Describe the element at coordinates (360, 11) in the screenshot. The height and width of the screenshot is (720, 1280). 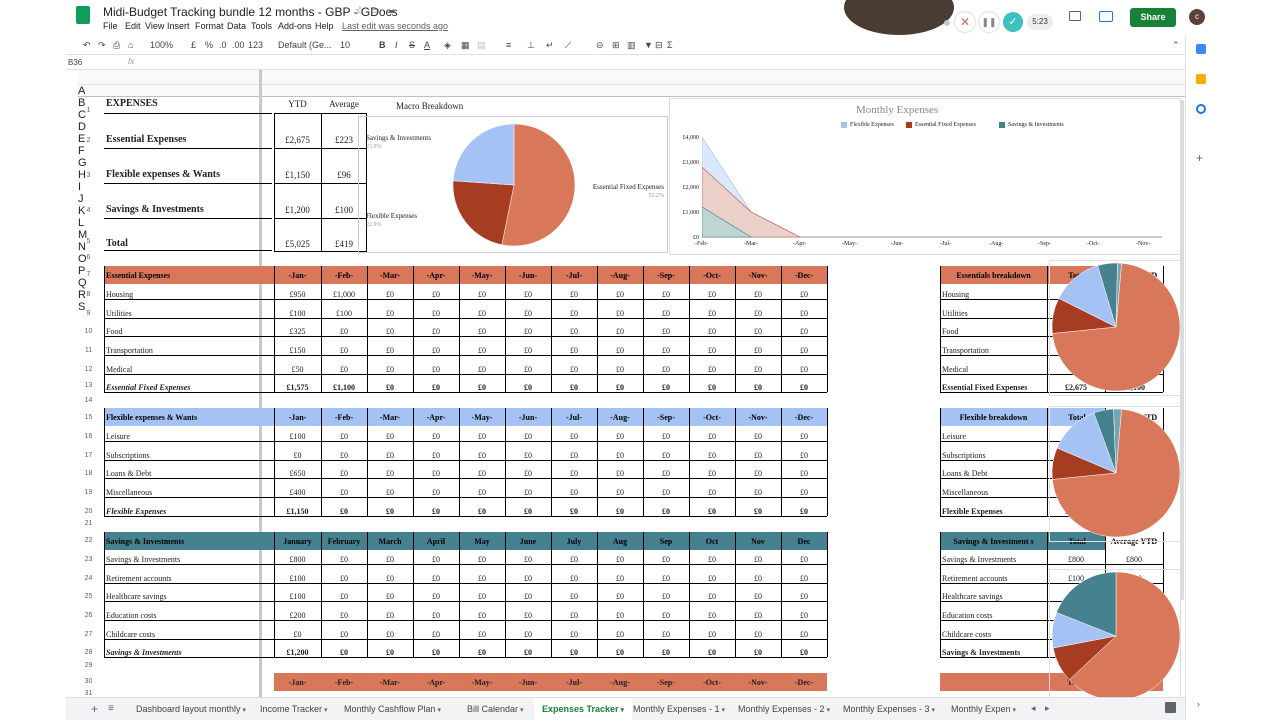
I see `star-icon: ☆` at that location.